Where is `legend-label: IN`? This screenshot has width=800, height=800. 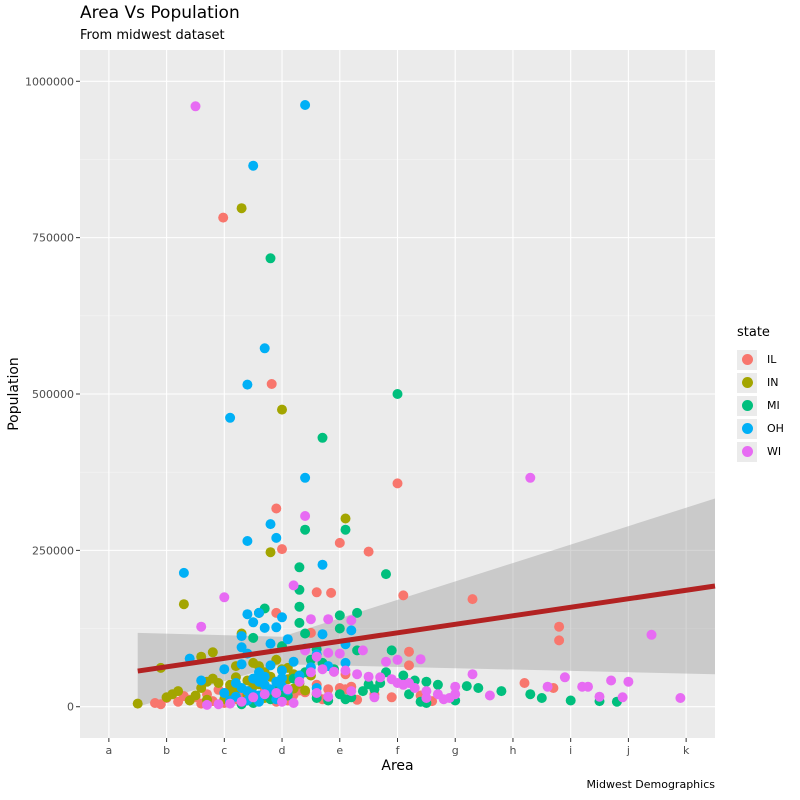
legend-label: IN is located at coordinates (773, 382).